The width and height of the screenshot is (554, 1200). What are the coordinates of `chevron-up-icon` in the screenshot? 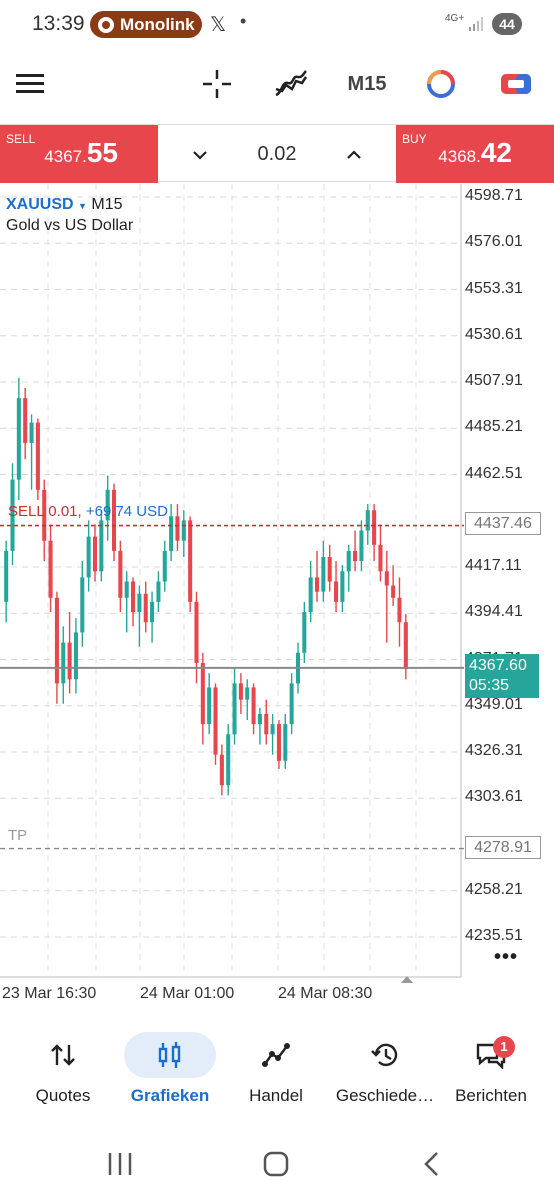 It's located at (354, 154).